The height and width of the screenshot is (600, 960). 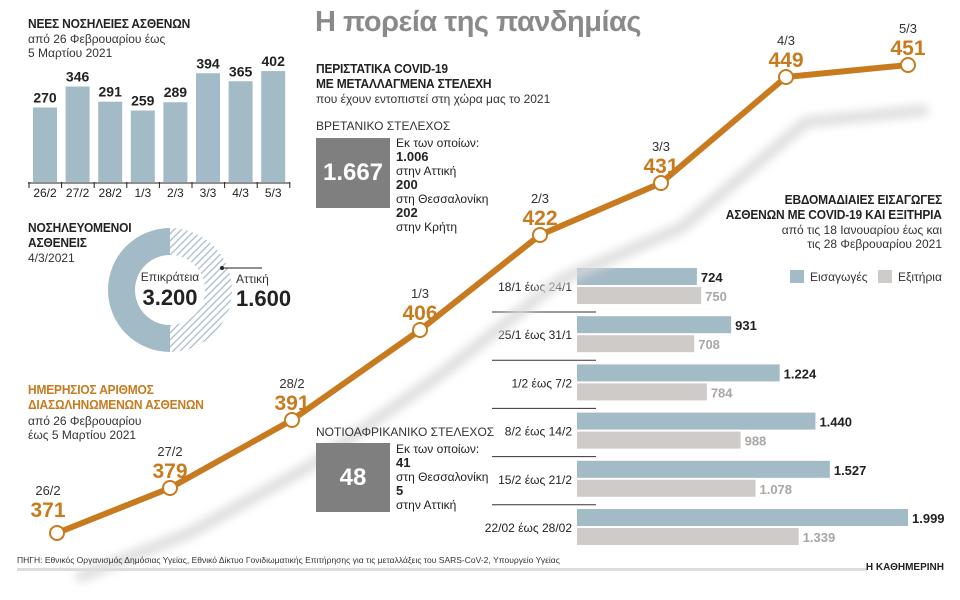 I want to click on weekly-title-1: ΕΒΔΟΜΑΔΙΑΙΕΣ ΕΙΣΑΓΩΓΕΣ, so click(x=863, y=199).